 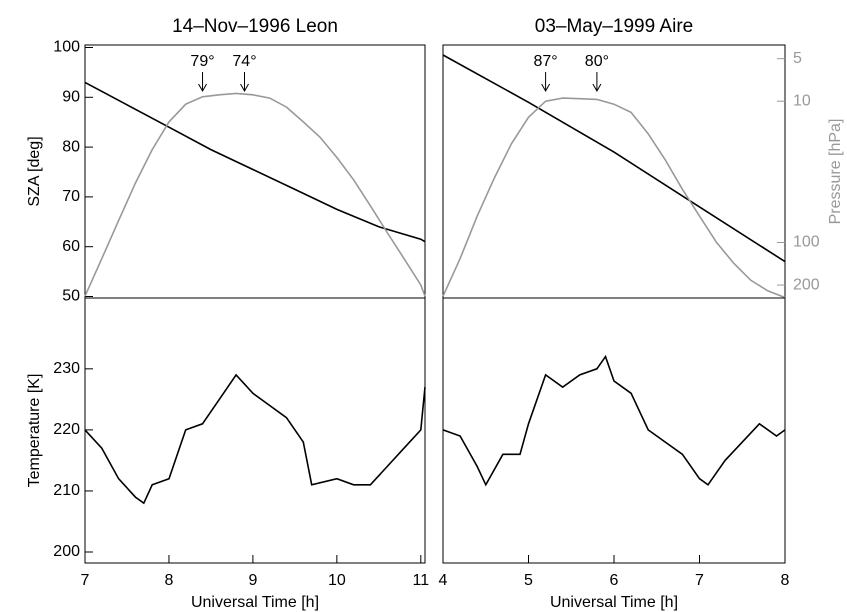 I want to click on y2-tick-label: 100, so click(x=806, y=242).